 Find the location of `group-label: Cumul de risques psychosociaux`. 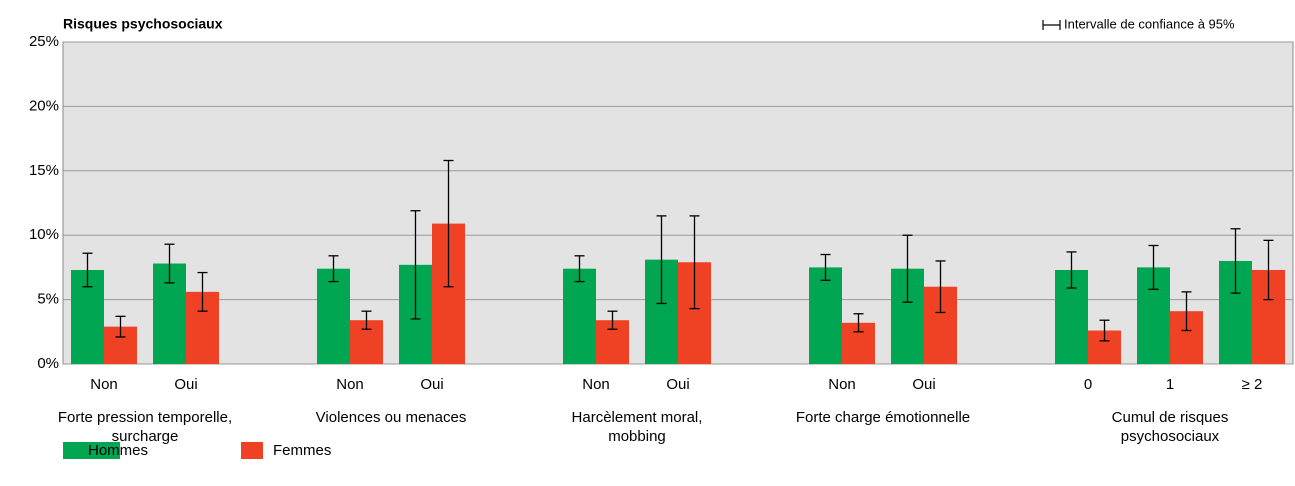

group-label: Cumul de risques psychosociaux is located at coordinates (1170, 427).